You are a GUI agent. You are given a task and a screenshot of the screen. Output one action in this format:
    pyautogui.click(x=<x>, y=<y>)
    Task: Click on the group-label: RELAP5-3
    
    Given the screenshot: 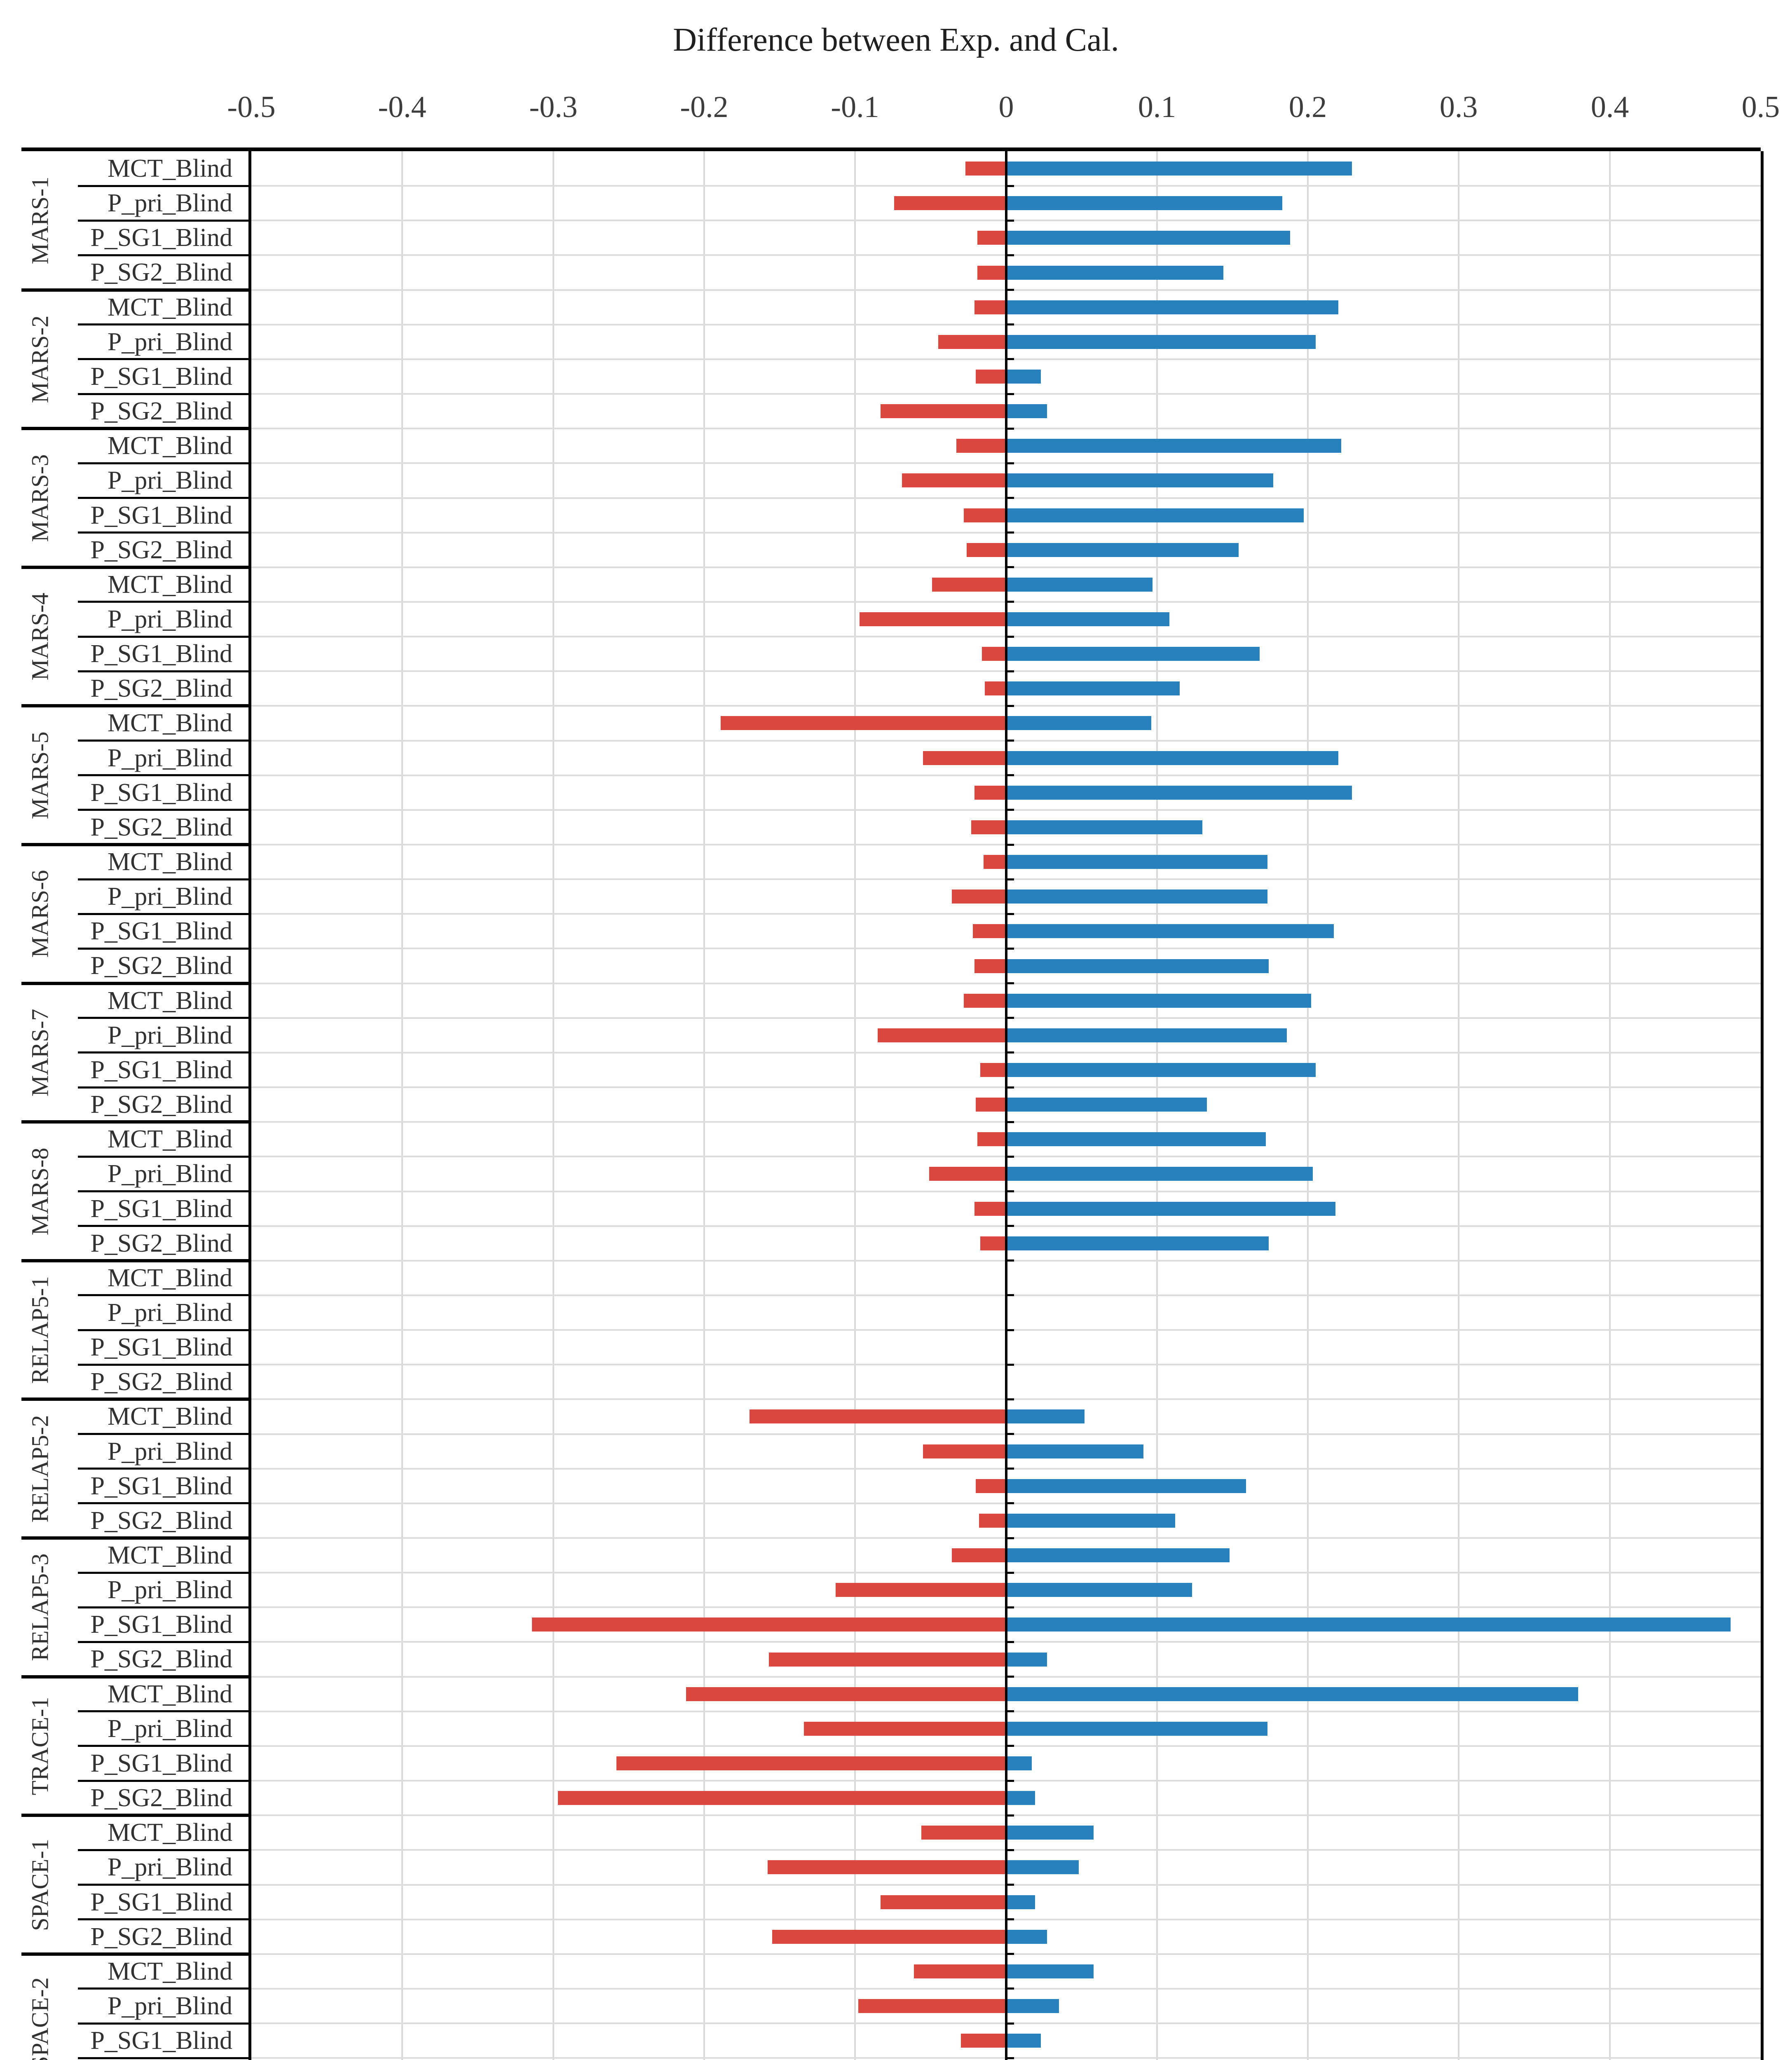 What is the action you would take?
    pyautogui.click(x=40, y=1607)
    